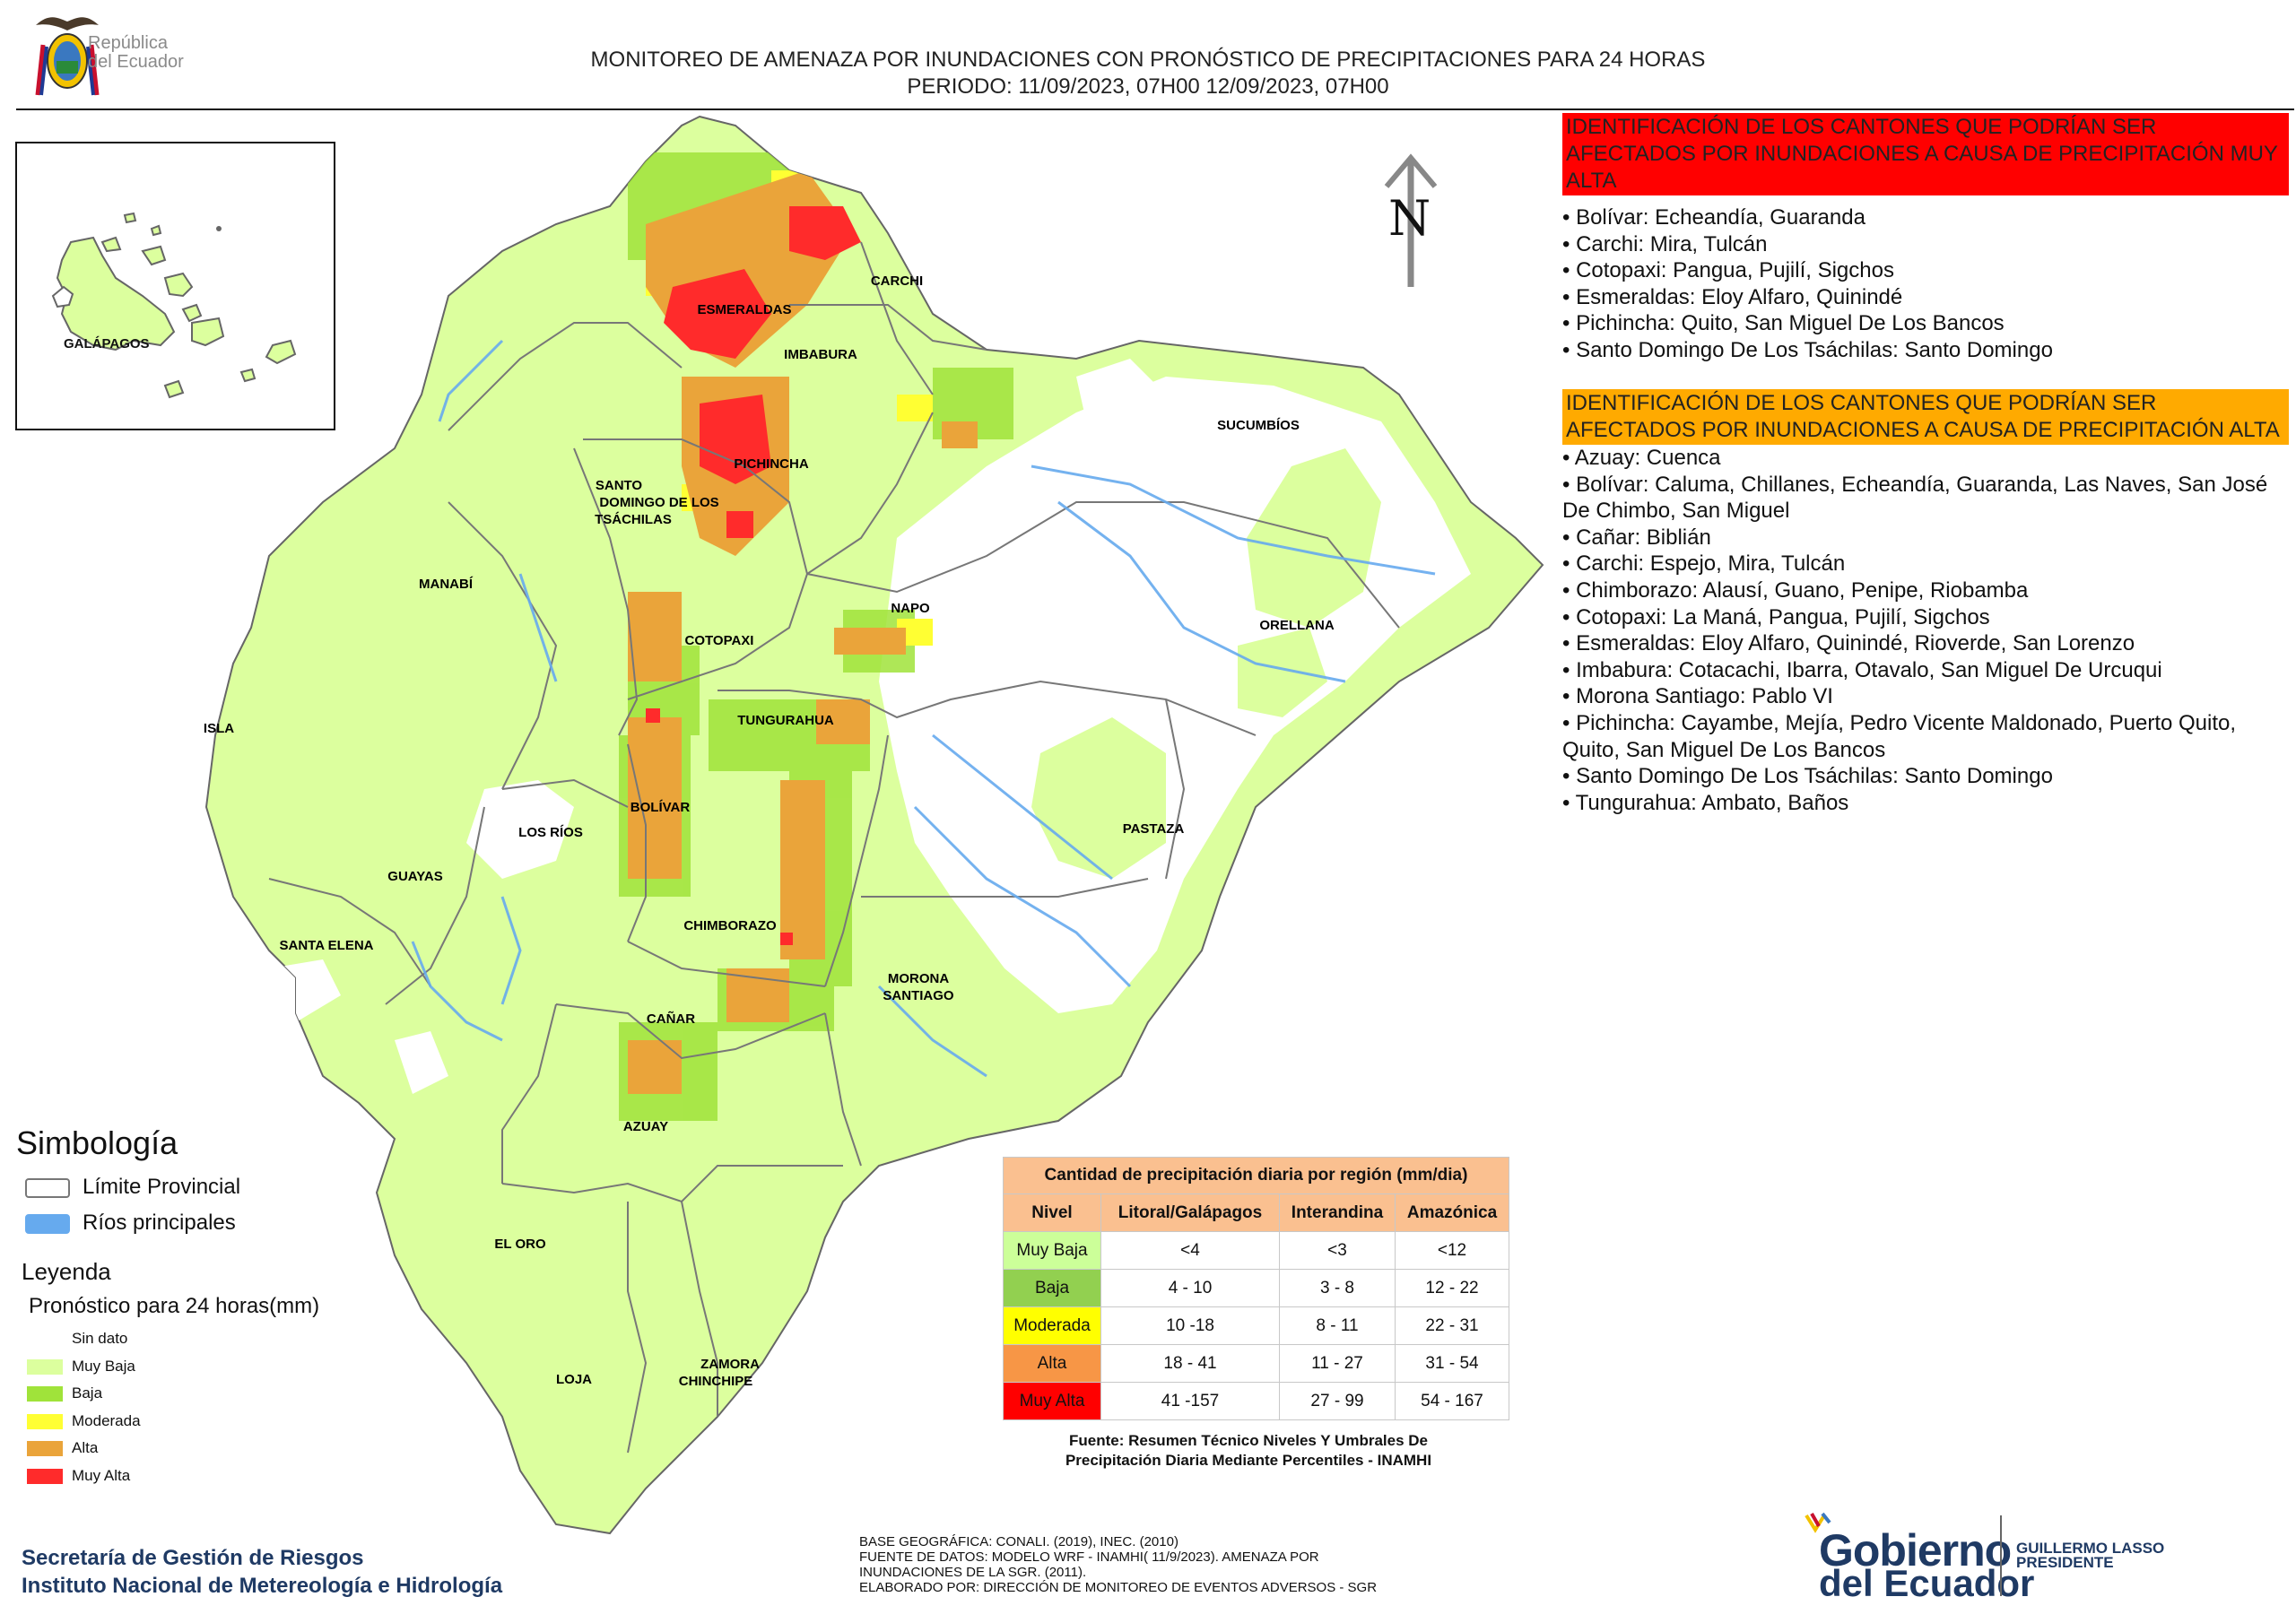  Describe the element at coordinates (918, 978) in the screenshot. I see `label-morona-1: MORONA` at that location.